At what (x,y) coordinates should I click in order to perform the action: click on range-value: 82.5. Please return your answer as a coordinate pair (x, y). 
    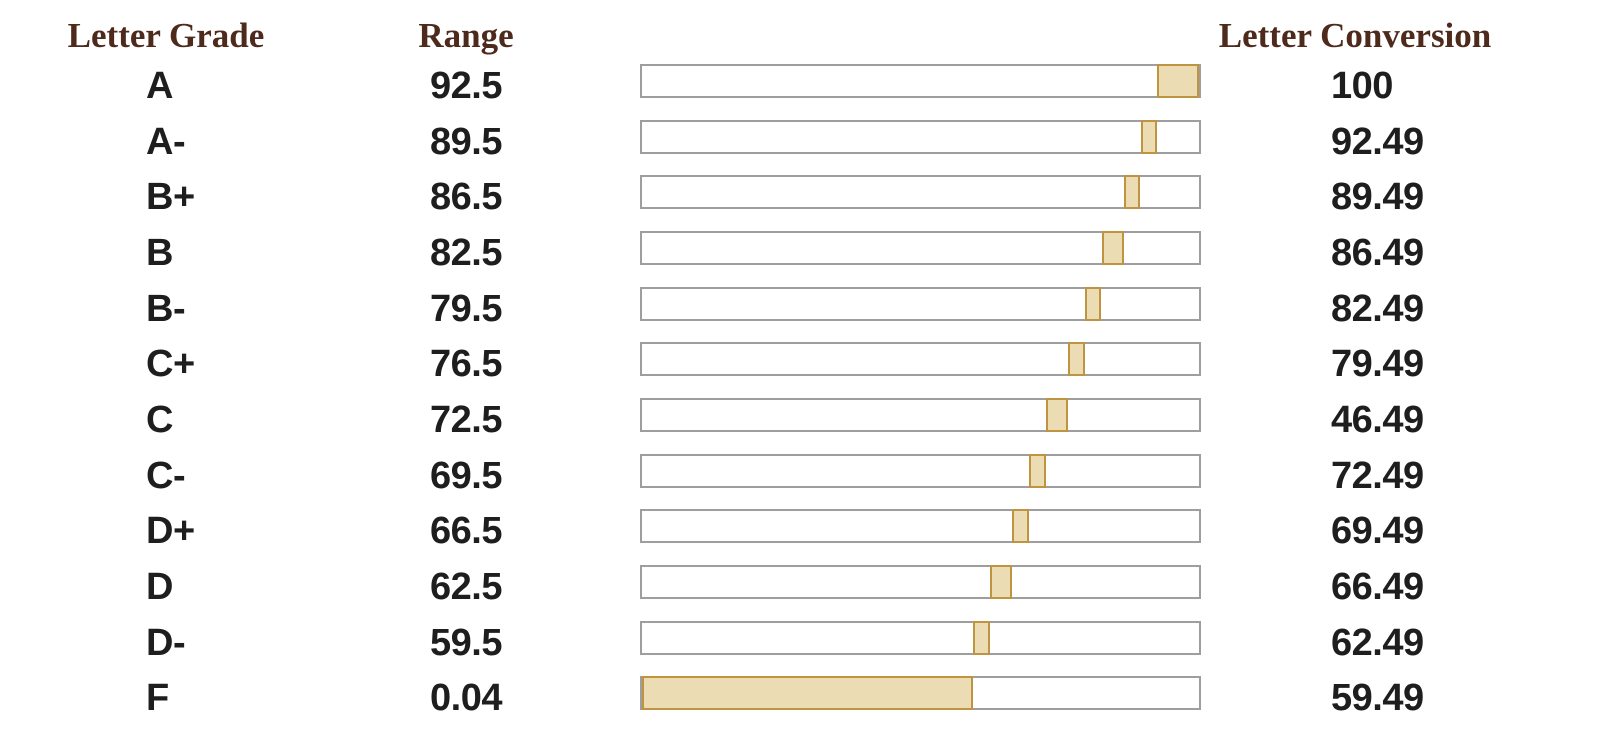
    Looking at the image, I should click on (466, 252).